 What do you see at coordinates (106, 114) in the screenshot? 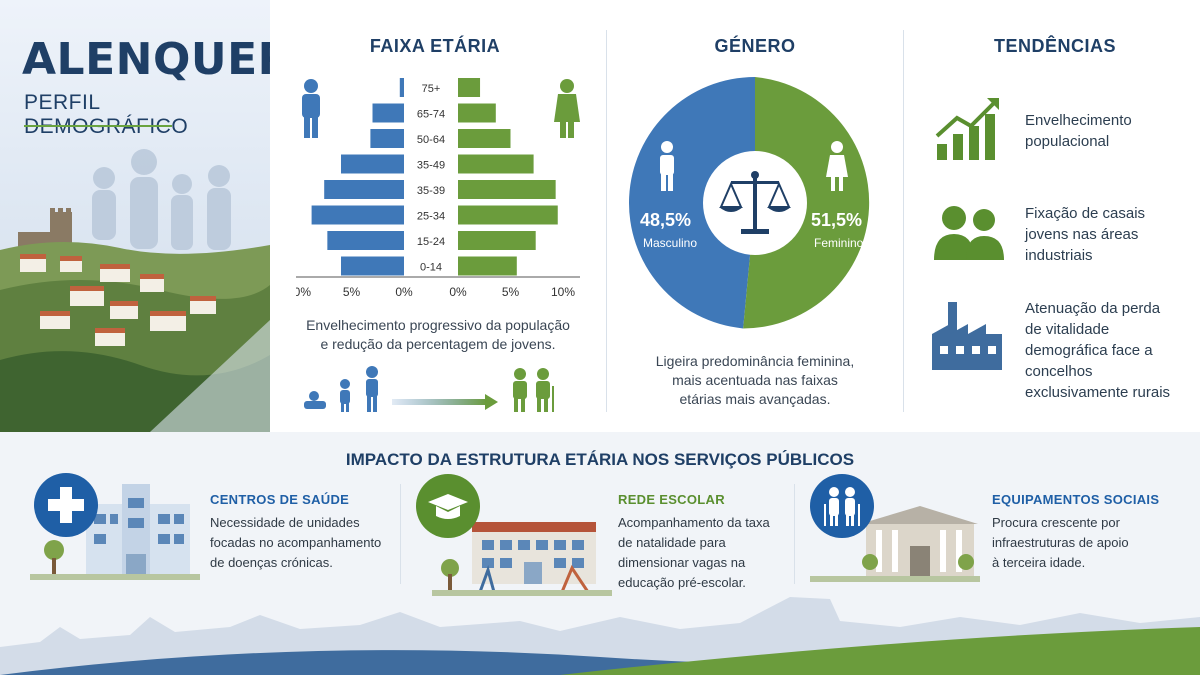
I see `hero-subtitle: PERFIL DEMOGRÁFICO` at bounding box center [106, 114].